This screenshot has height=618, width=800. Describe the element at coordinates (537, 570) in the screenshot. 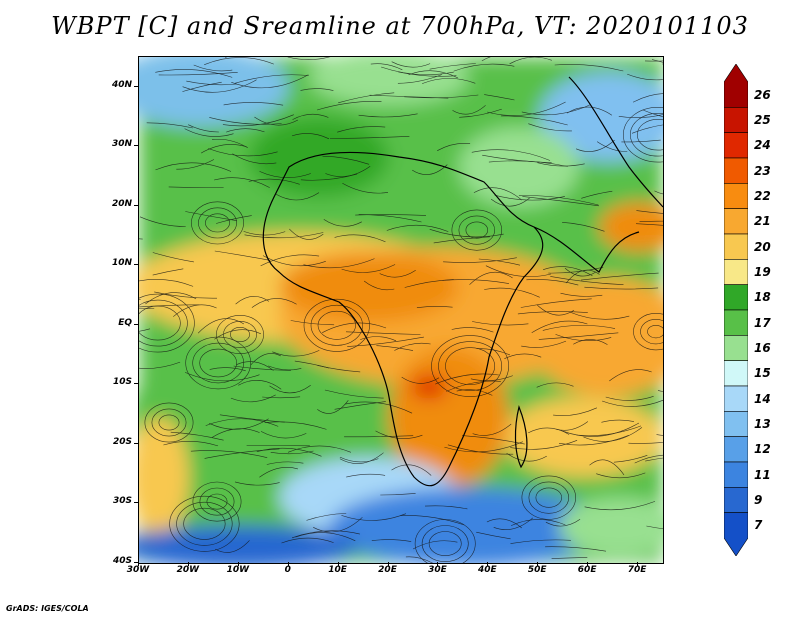

I see `lon-tick-label: 50E` at that location.